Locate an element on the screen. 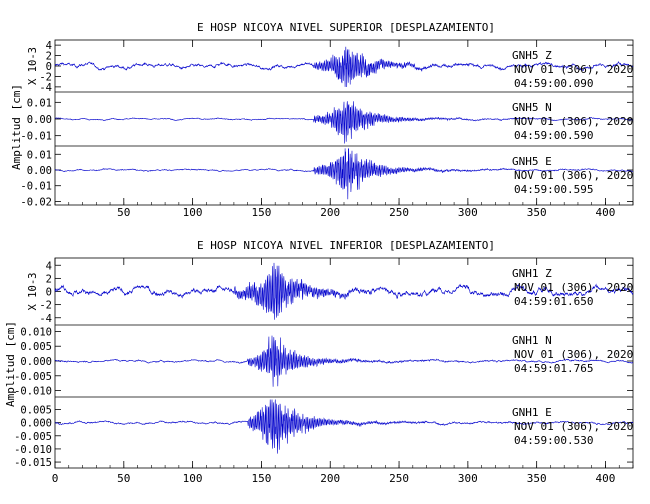  y-tick-label: 0.010 is located at coordinates (36, 332).